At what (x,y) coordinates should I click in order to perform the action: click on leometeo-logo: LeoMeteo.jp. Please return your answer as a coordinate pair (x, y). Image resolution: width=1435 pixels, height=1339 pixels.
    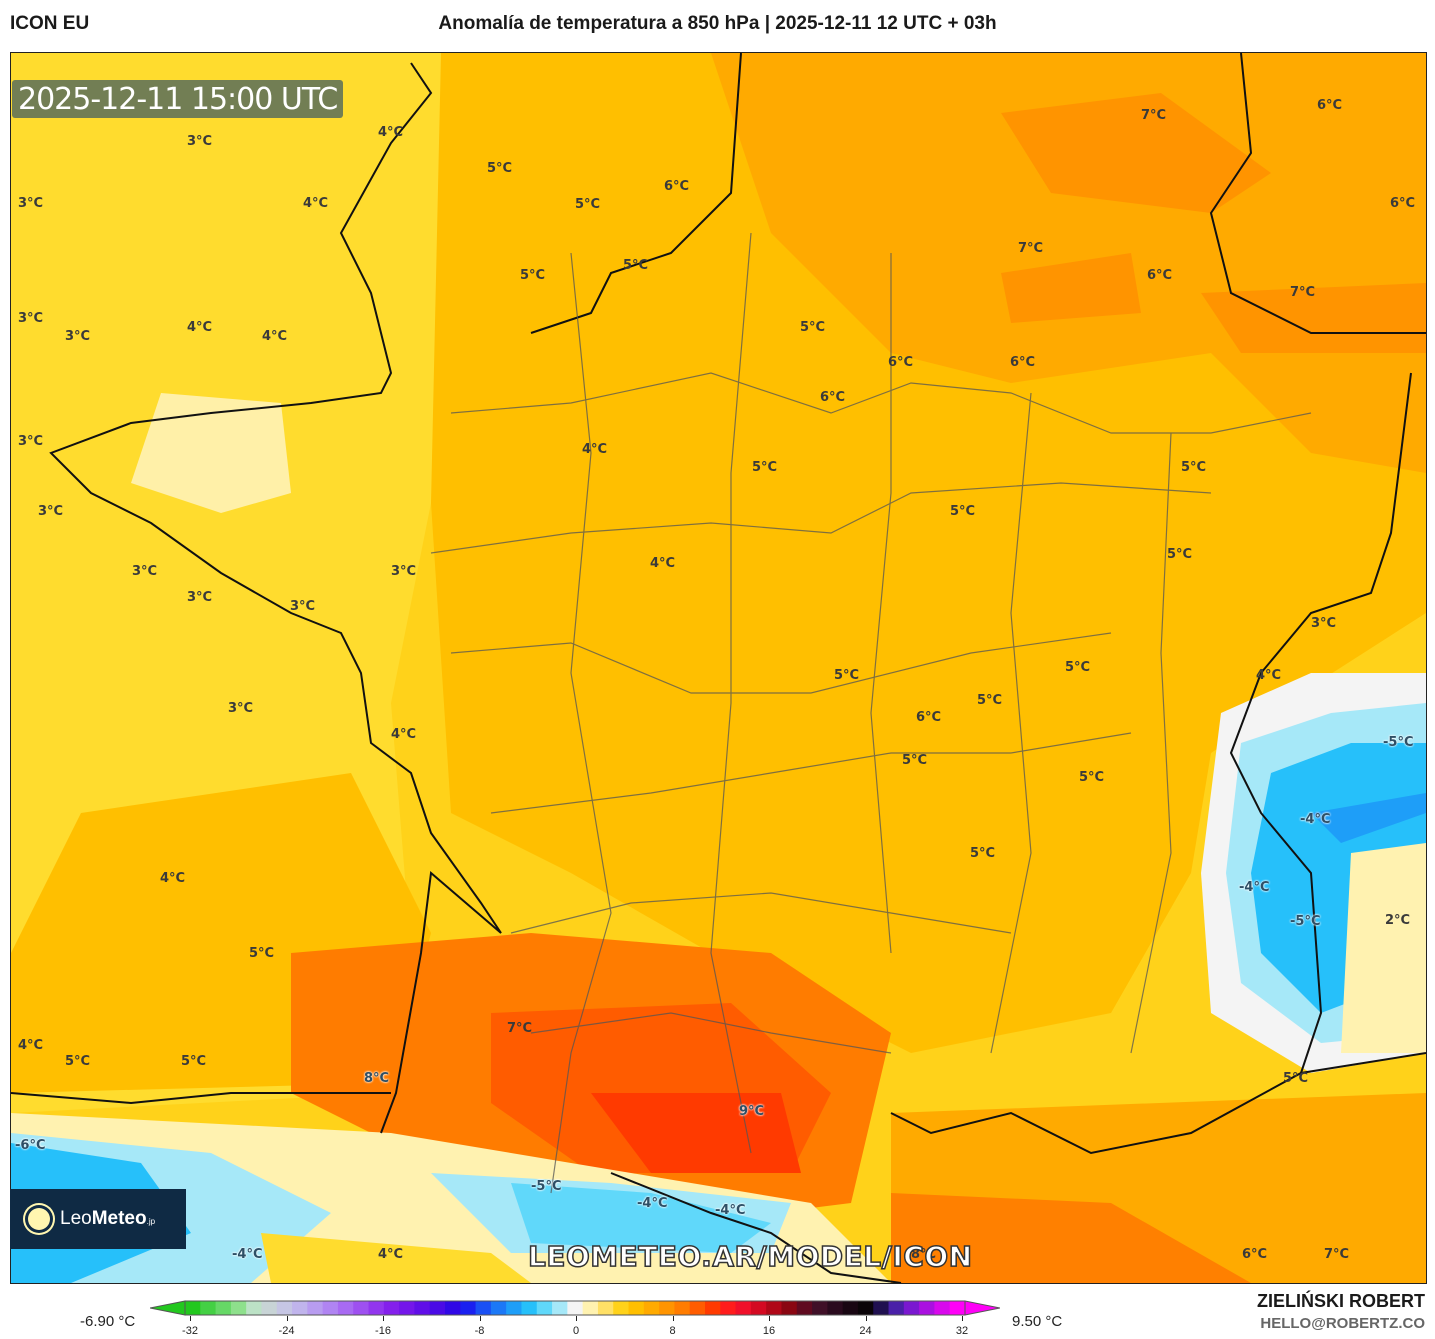
    Looking at the image, I should click on (98, 1219).